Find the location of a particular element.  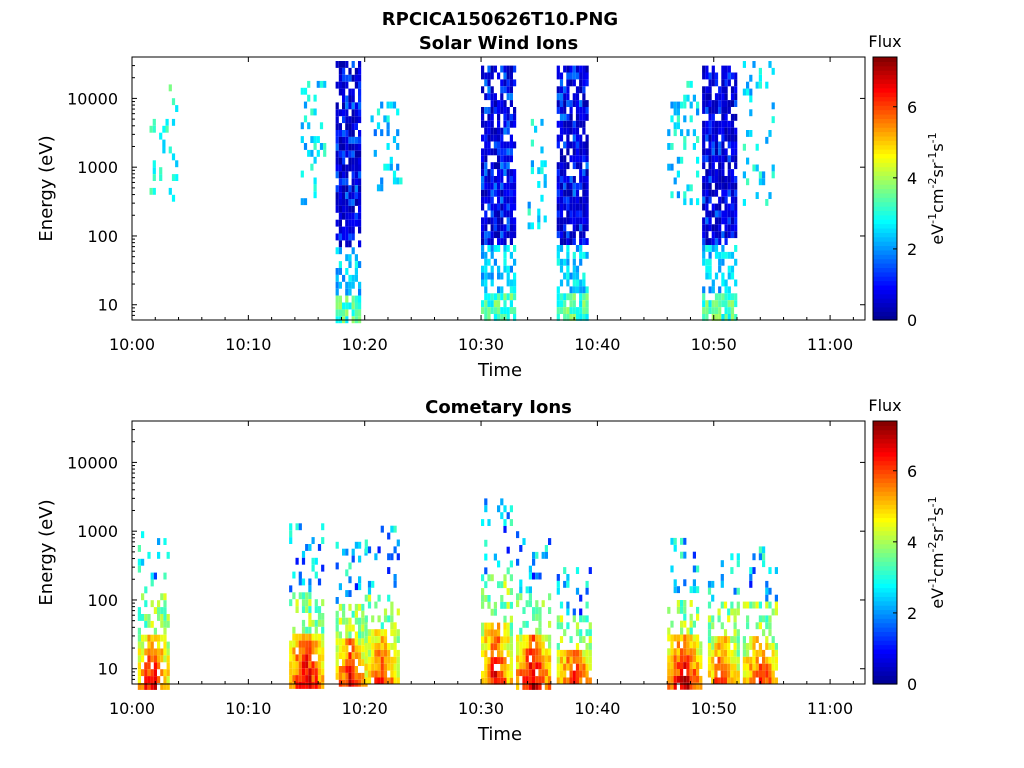

colorbar-tick-label: 4 is located at coordinates (912, 178).